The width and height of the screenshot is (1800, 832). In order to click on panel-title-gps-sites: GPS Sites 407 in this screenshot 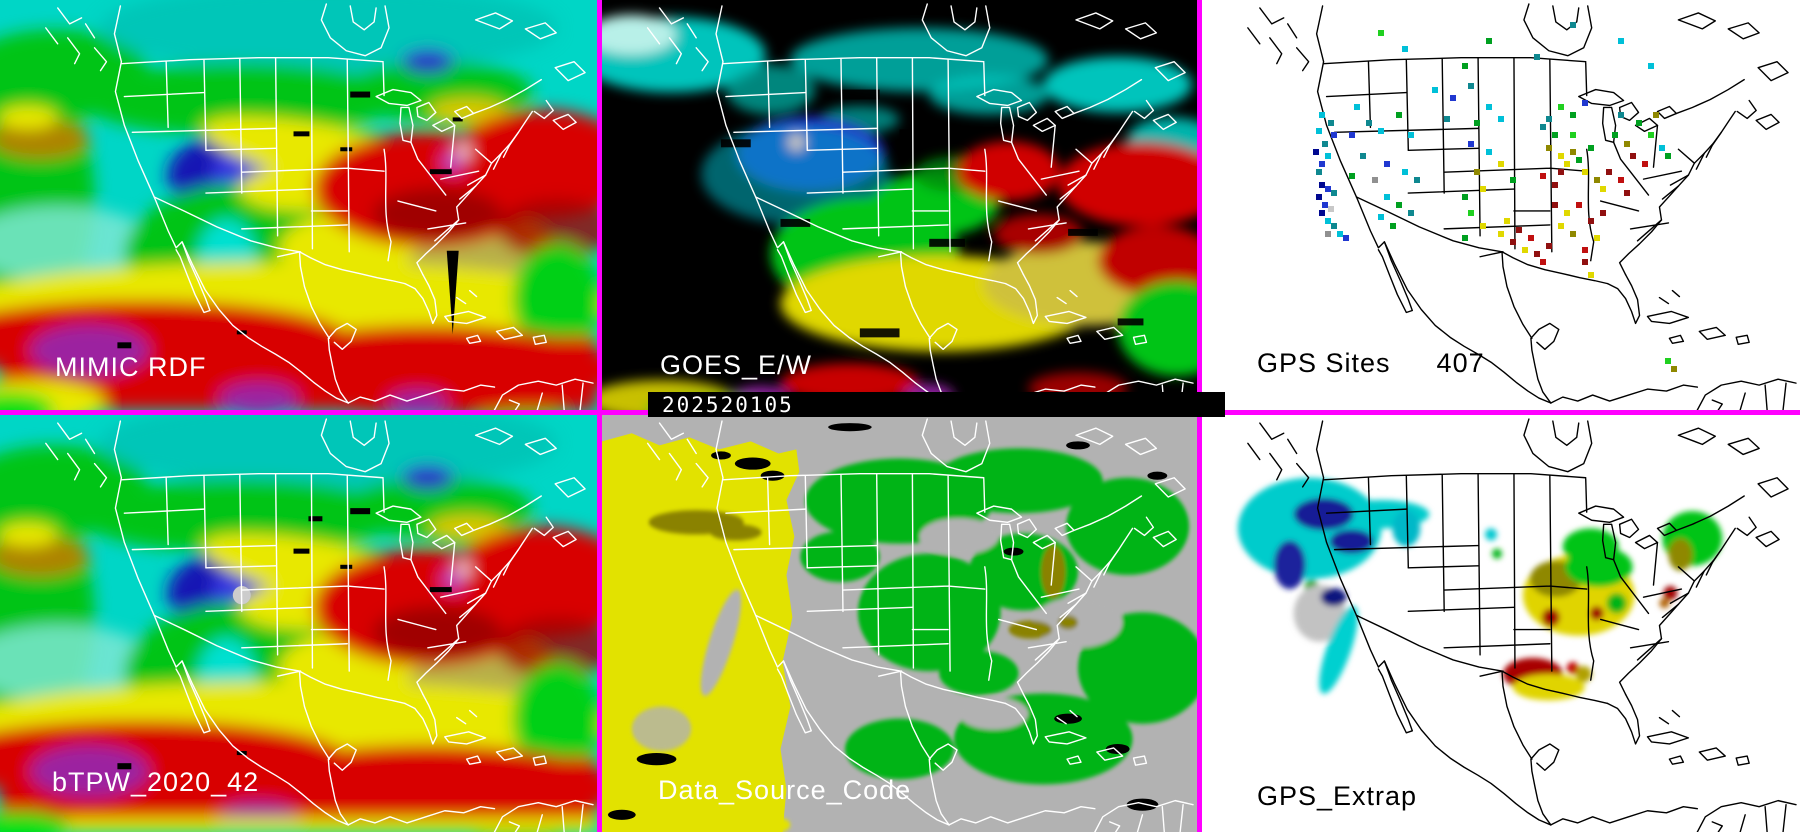, I will do `click(1371, 363)`.